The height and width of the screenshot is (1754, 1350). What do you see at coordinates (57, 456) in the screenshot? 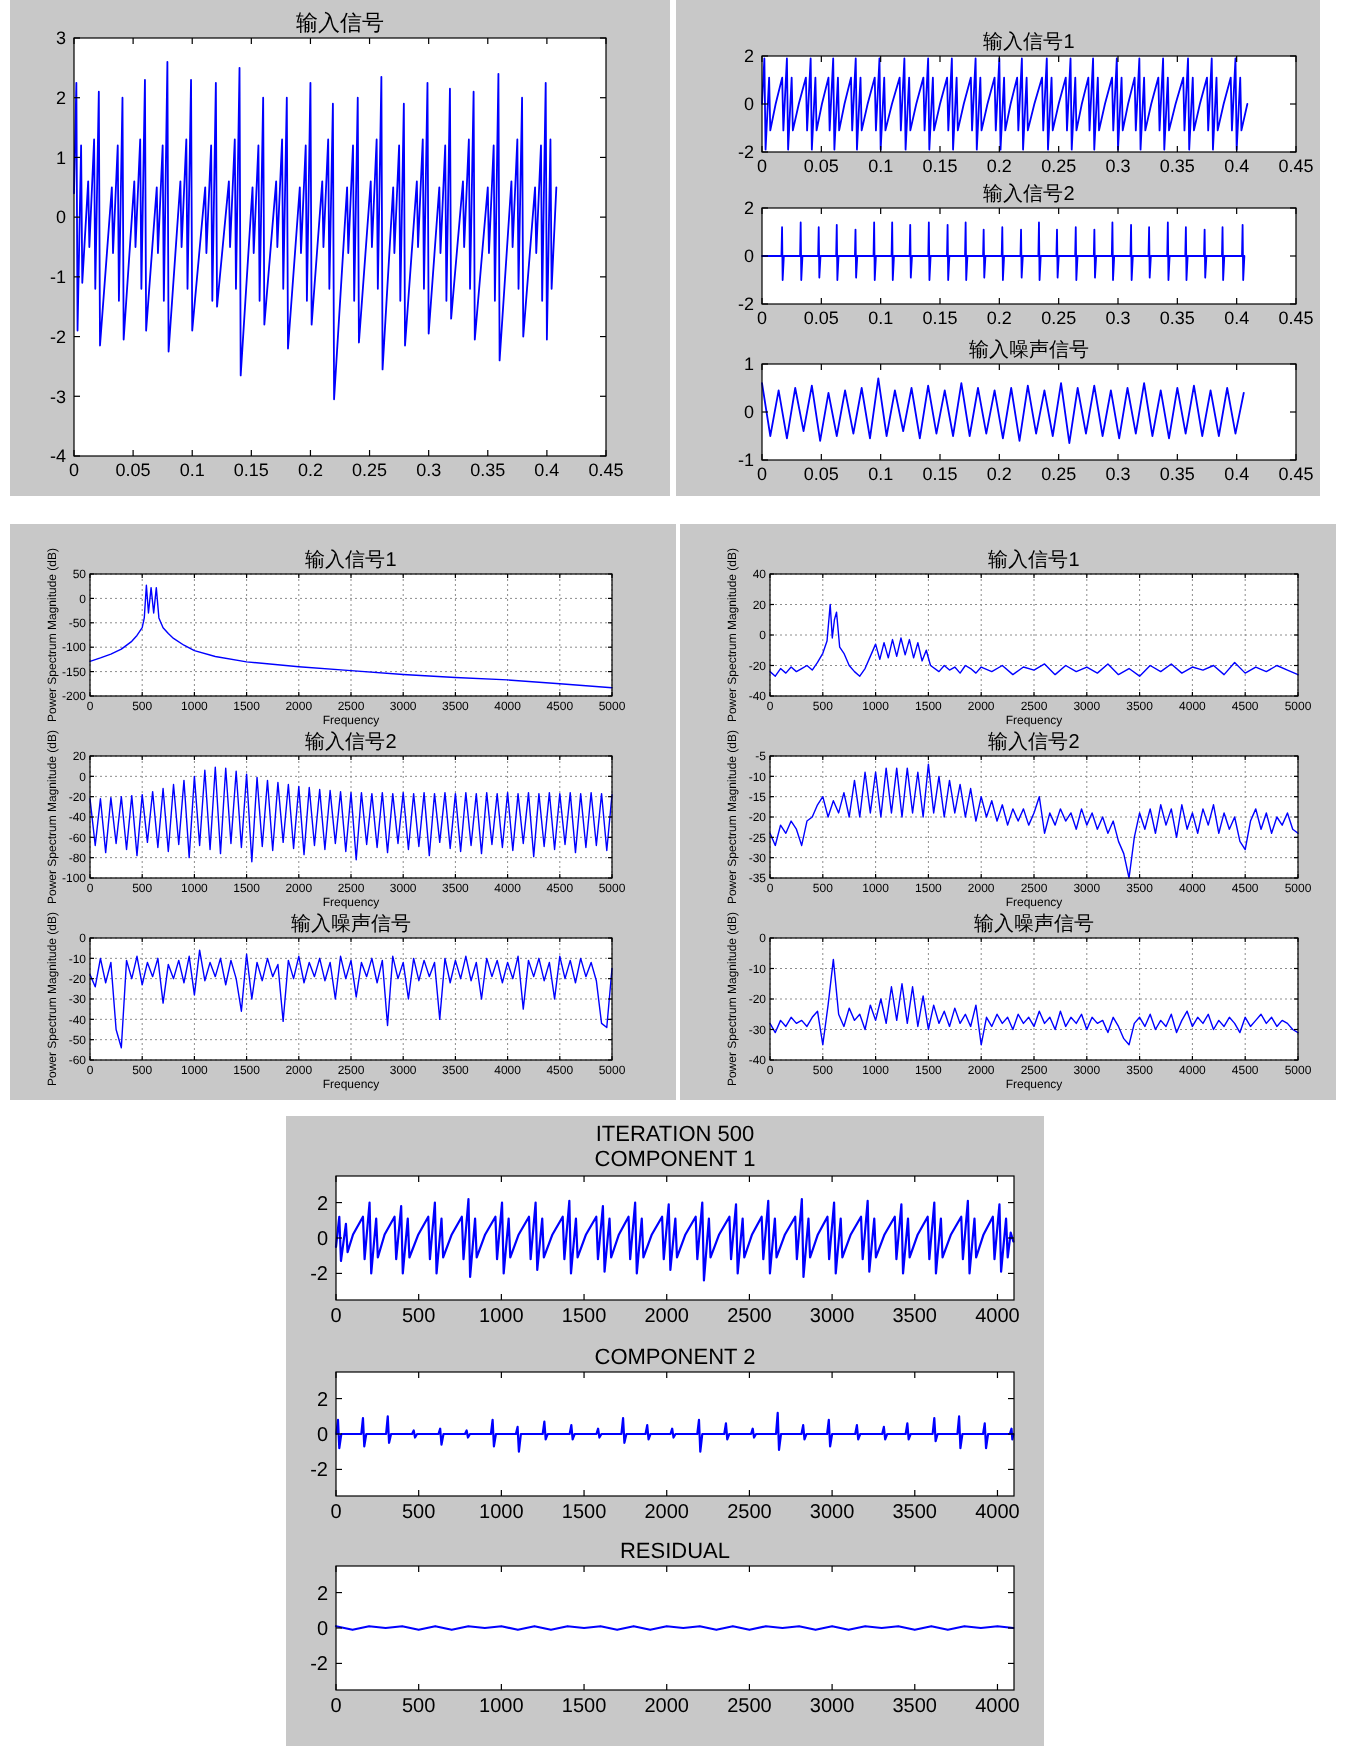
I see `y-tick-label: -4` at bounding box center [57, 456].